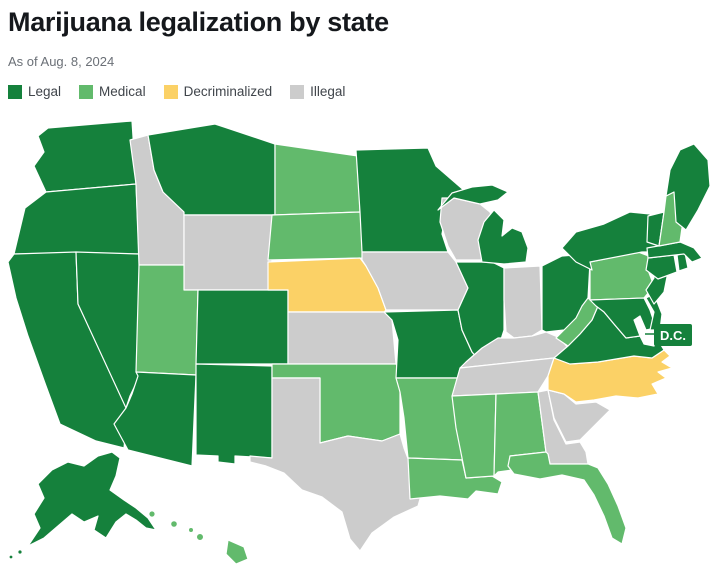  Describe the element at coordinates (86, 91) in the screenshot. I see `medical-swatch` at that location.